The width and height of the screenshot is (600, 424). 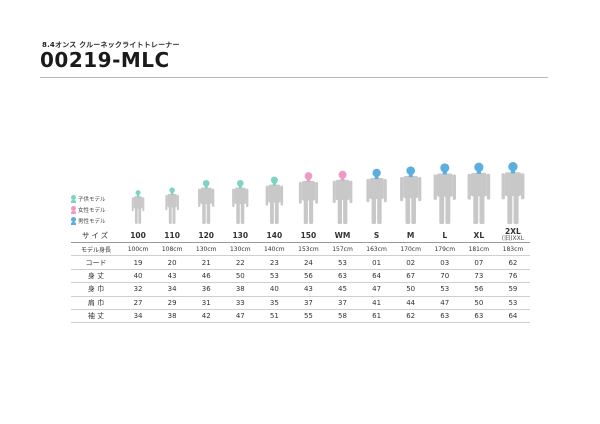 I want to click on row-label: 袖 丈, so click(x=96, y=316).